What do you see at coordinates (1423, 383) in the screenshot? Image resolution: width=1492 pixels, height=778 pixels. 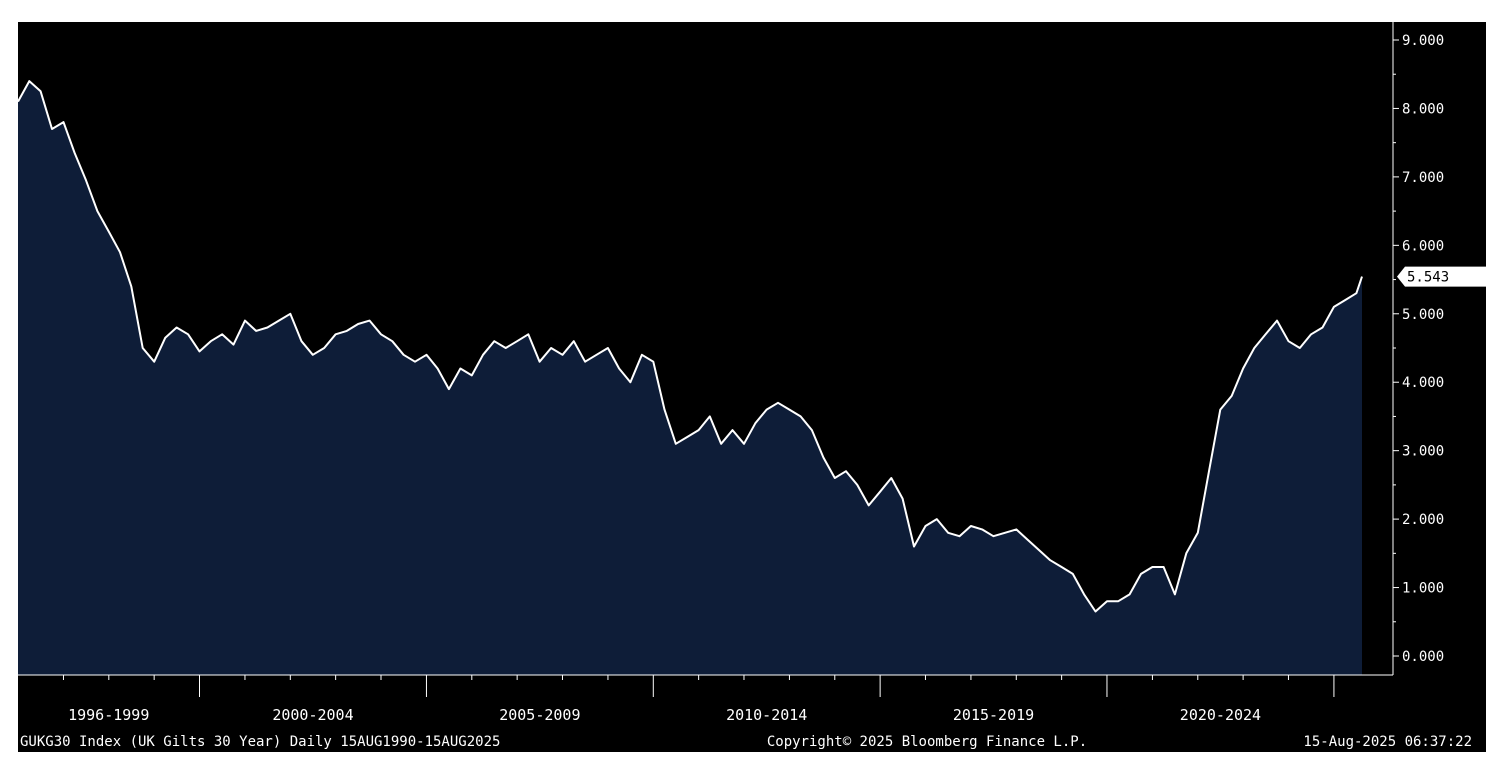 I see `y-tick-label: 4.000` at bounding box center [1423, 383].